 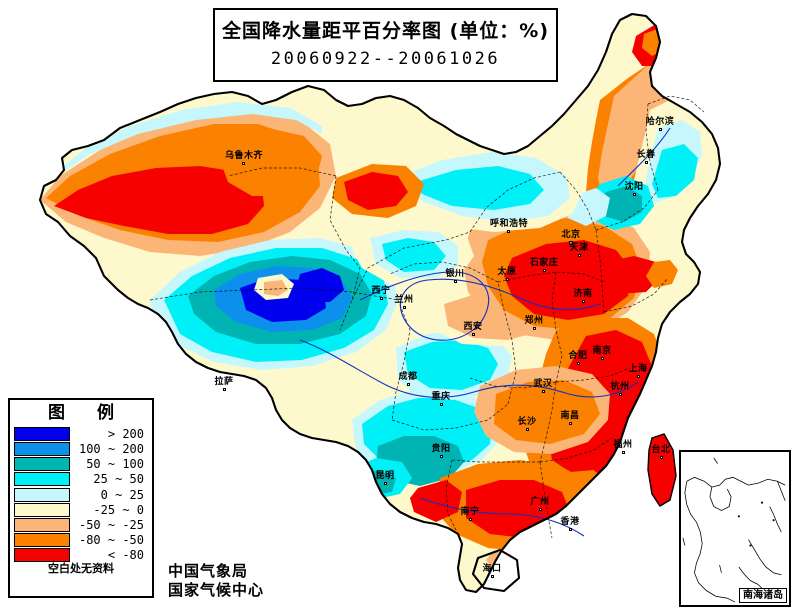 I want to click on city-name: 哈尔滨, so click(x=660, y=122).